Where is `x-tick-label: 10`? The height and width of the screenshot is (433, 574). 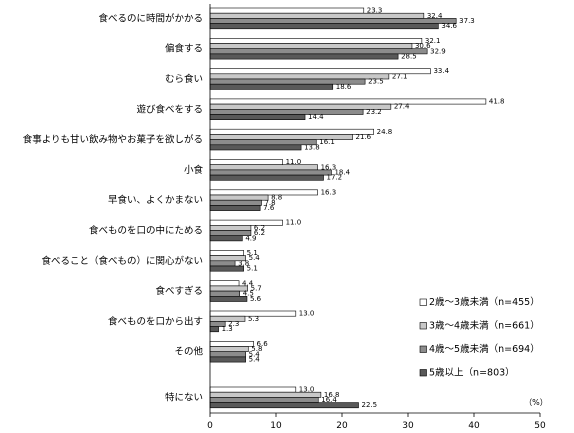
x-tick-label: 10 is located at coordinates (276, 426).